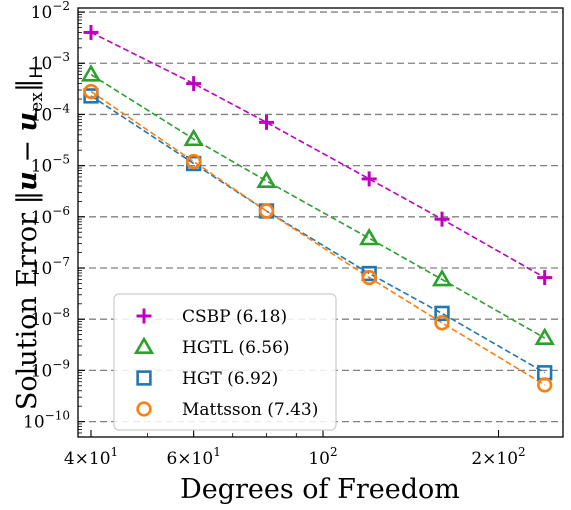  What do you see at coordinates (37, 102) in the screenshot?
I see `y-axis-title-sub-ex: ex` at bounding box center [37, 102].